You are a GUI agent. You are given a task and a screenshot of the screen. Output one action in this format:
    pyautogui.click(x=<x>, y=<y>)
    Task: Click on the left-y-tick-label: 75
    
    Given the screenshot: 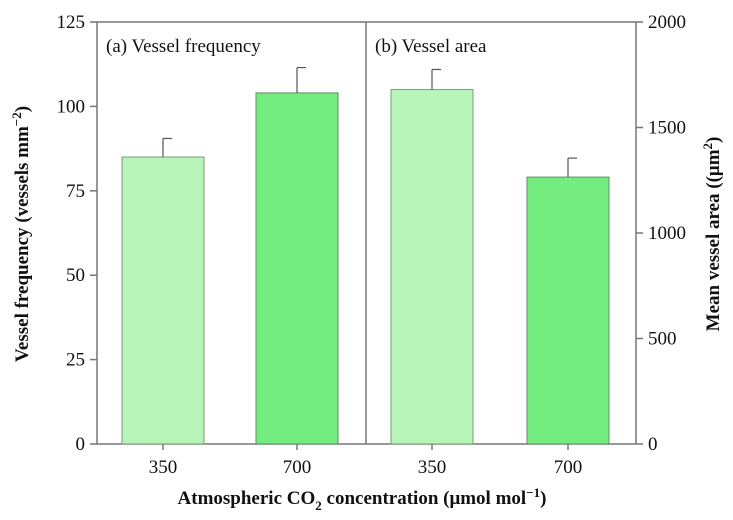 What is the action you would take?
    pyautogui.click(x=75, y=191)
    